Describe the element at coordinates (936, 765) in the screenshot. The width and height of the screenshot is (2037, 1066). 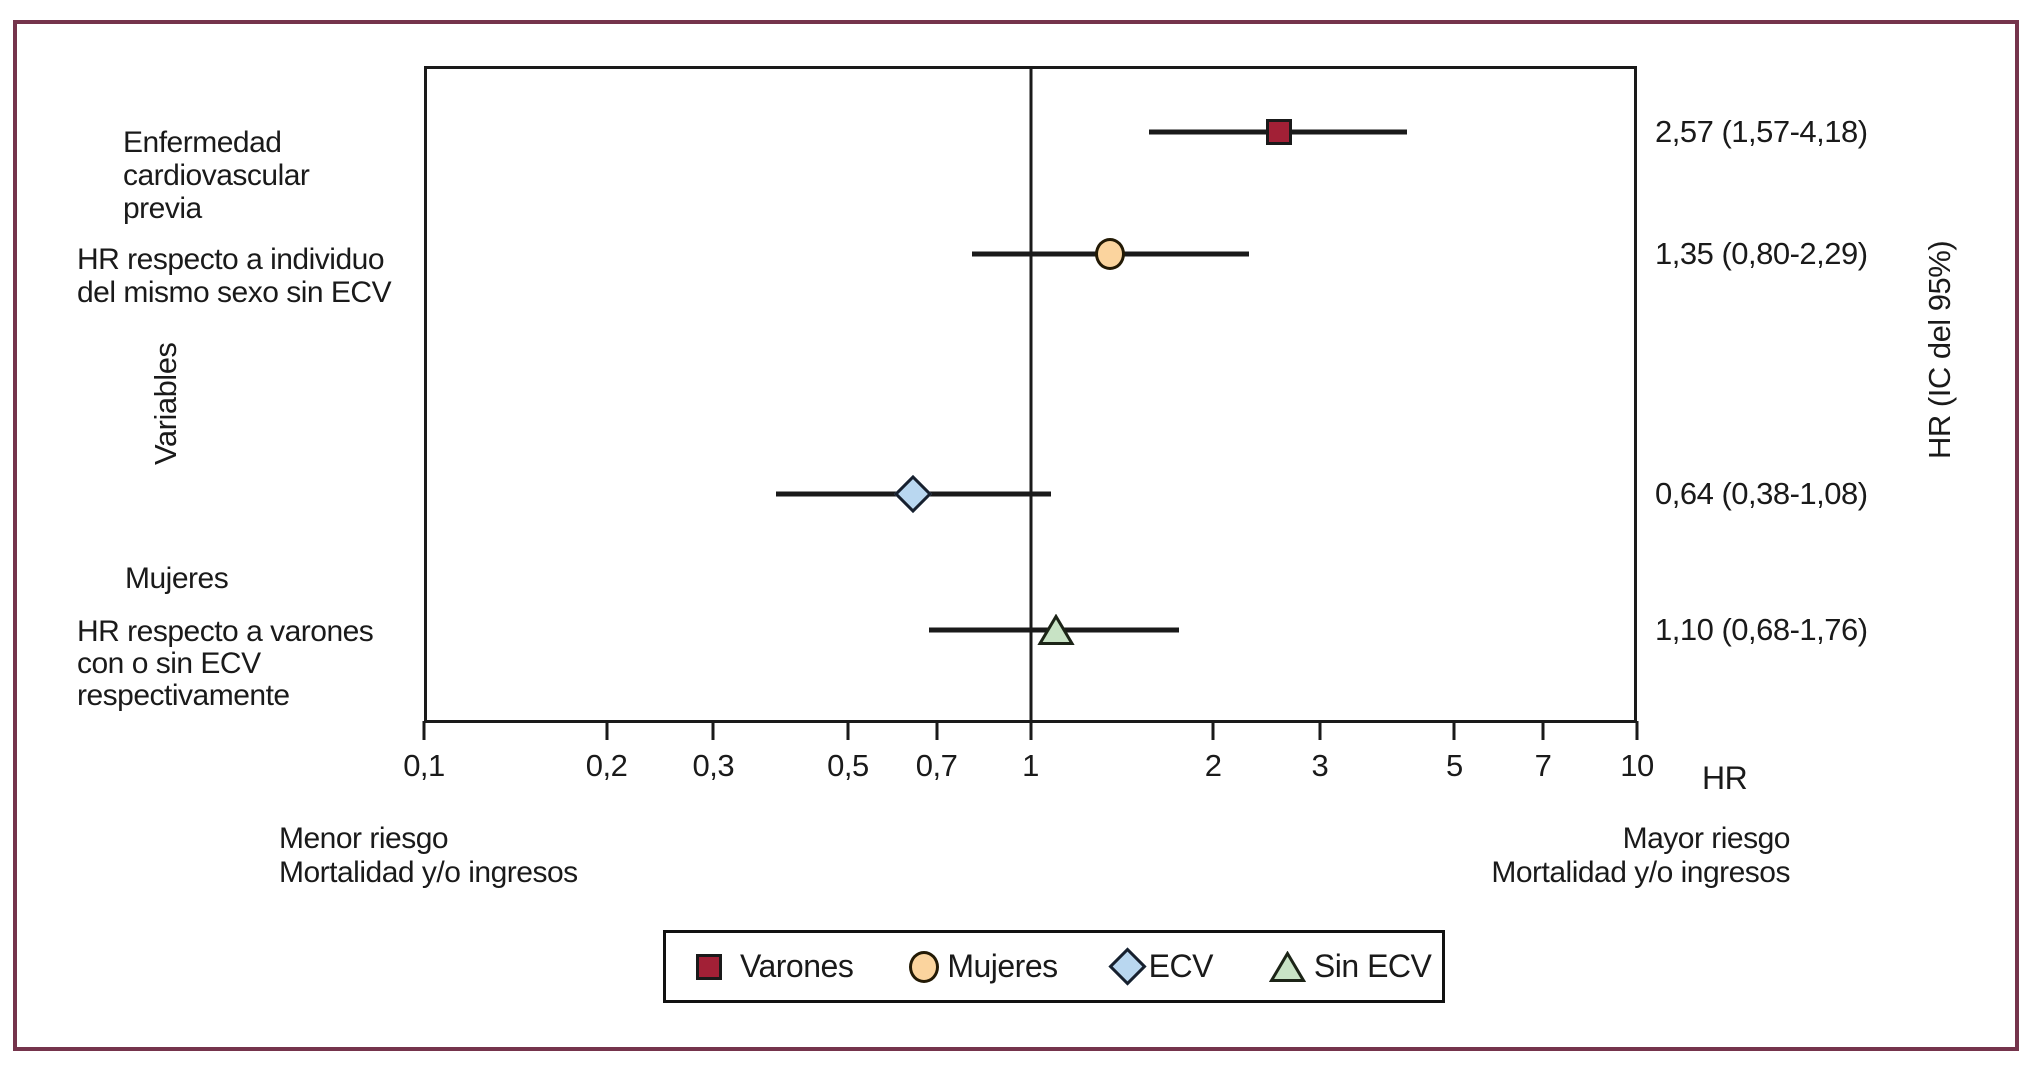
I see `x-axis-tick-label: 0,7` at that location.